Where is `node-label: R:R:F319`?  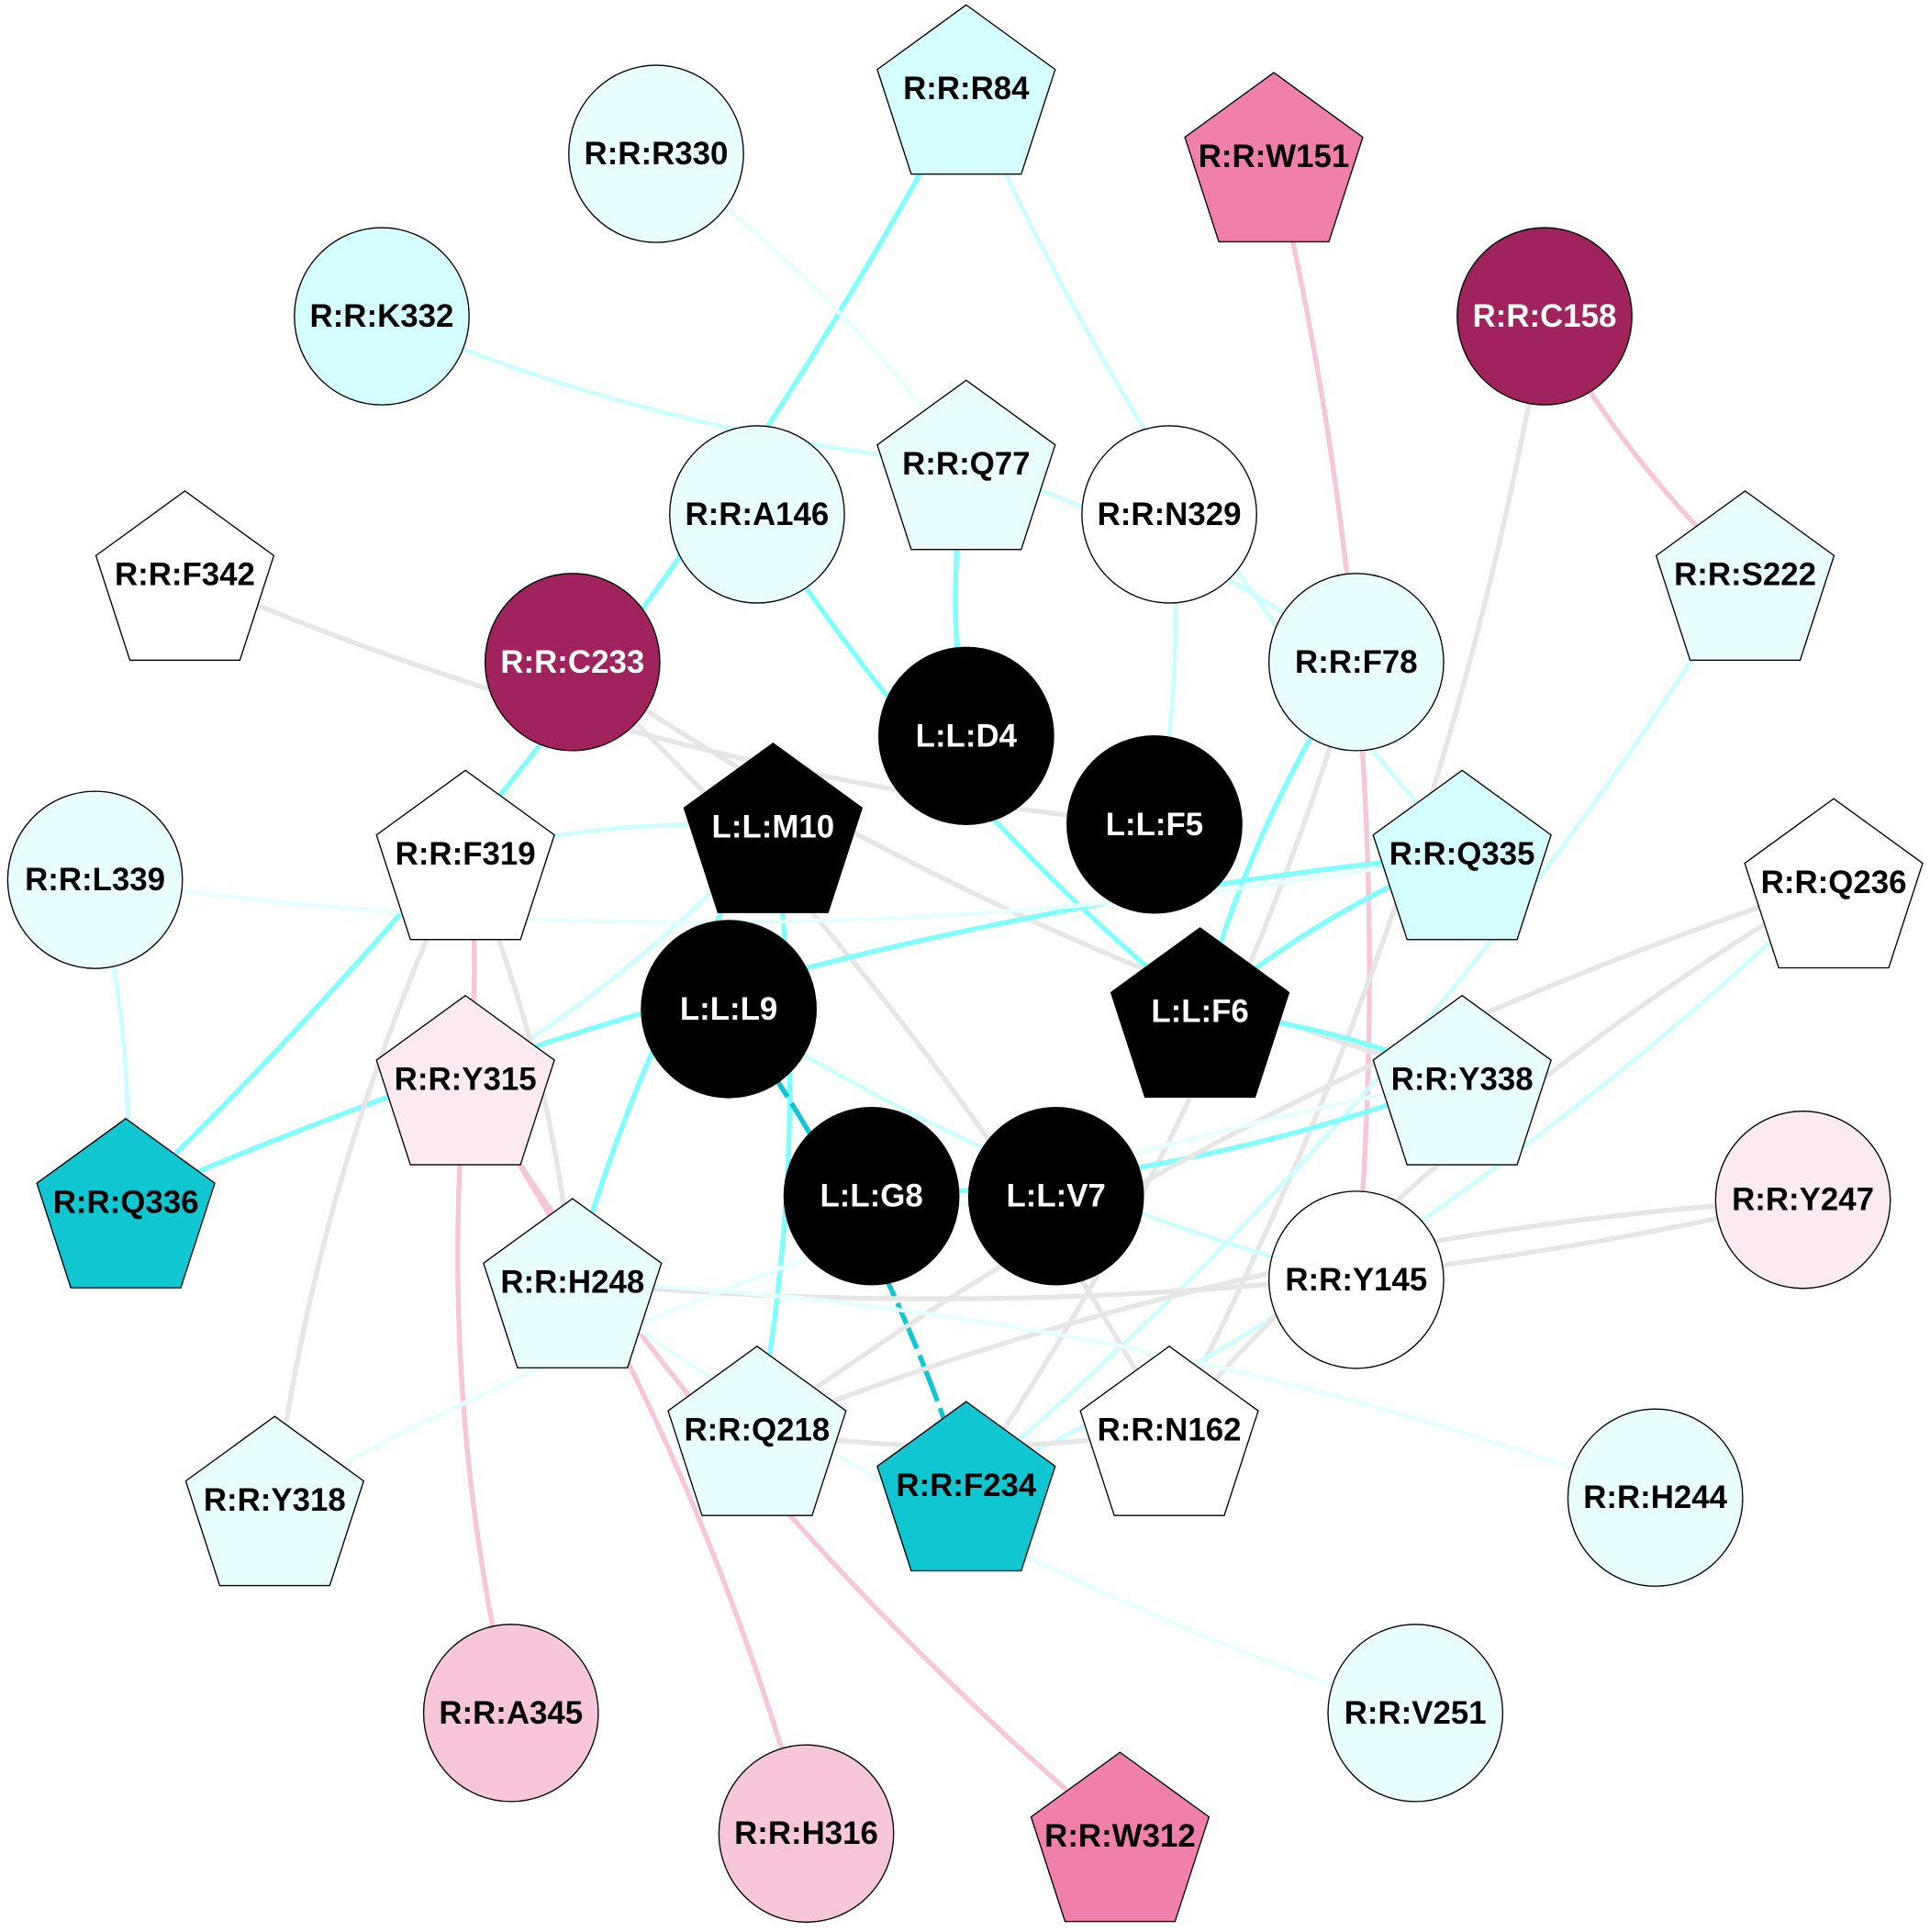
node-label: R:R:F319 is located at coordinates (466, 854).